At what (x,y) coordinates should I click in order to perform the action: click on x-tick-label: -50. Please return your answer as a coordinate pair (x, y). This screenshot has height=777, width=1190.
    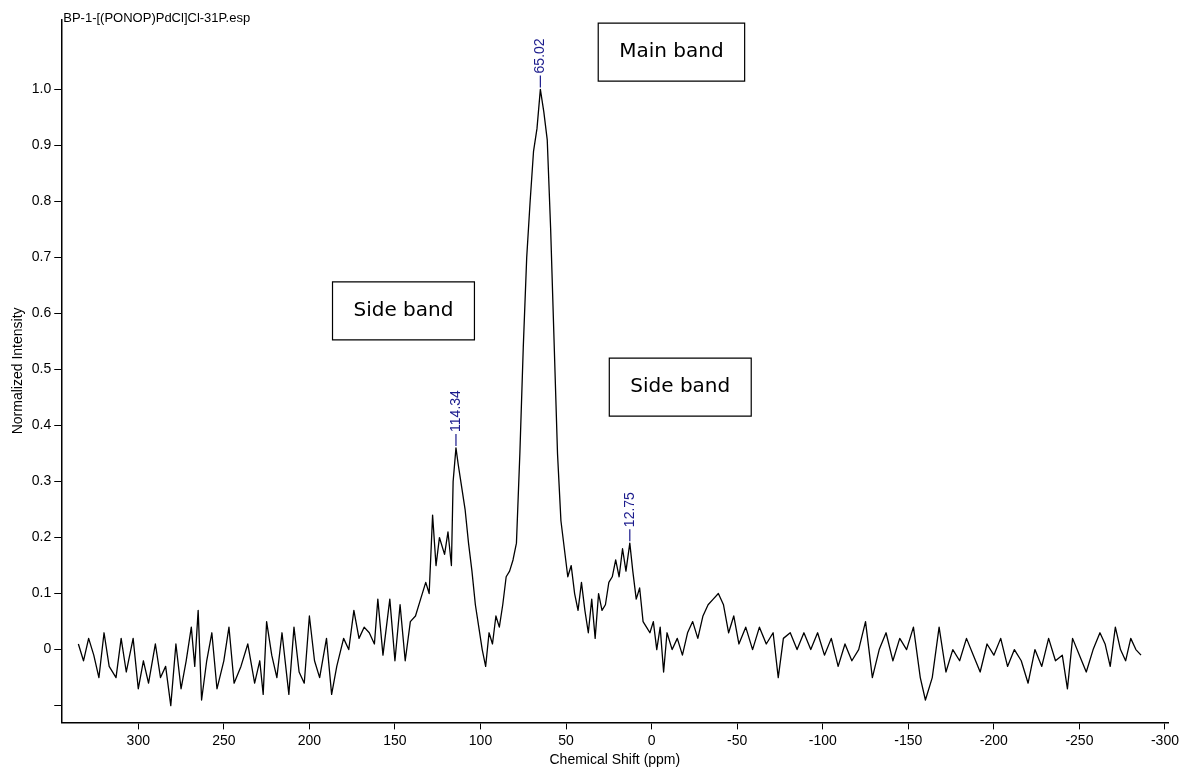
    Looking at the image, I should click on (737, 739).